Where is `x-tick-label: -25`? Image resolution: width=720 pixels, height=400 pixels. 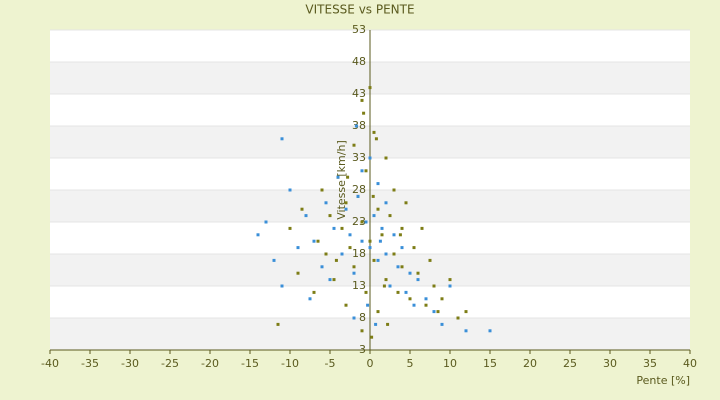
x-tick-label: -25 is located at coordinates (170, 363).